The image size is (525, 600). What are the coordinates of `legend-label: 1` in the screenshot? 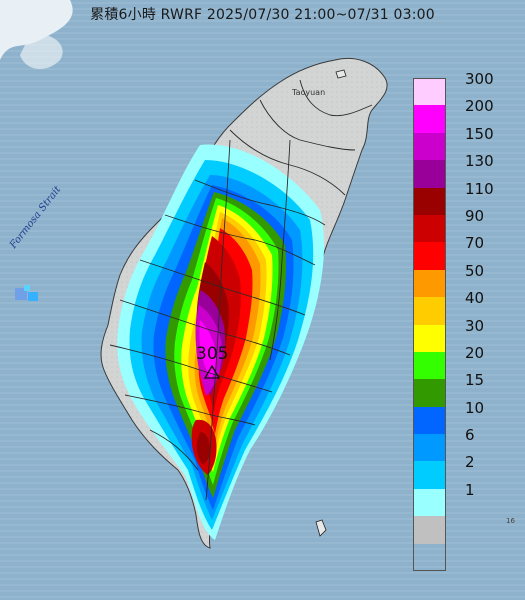 It's located at (470, 489).